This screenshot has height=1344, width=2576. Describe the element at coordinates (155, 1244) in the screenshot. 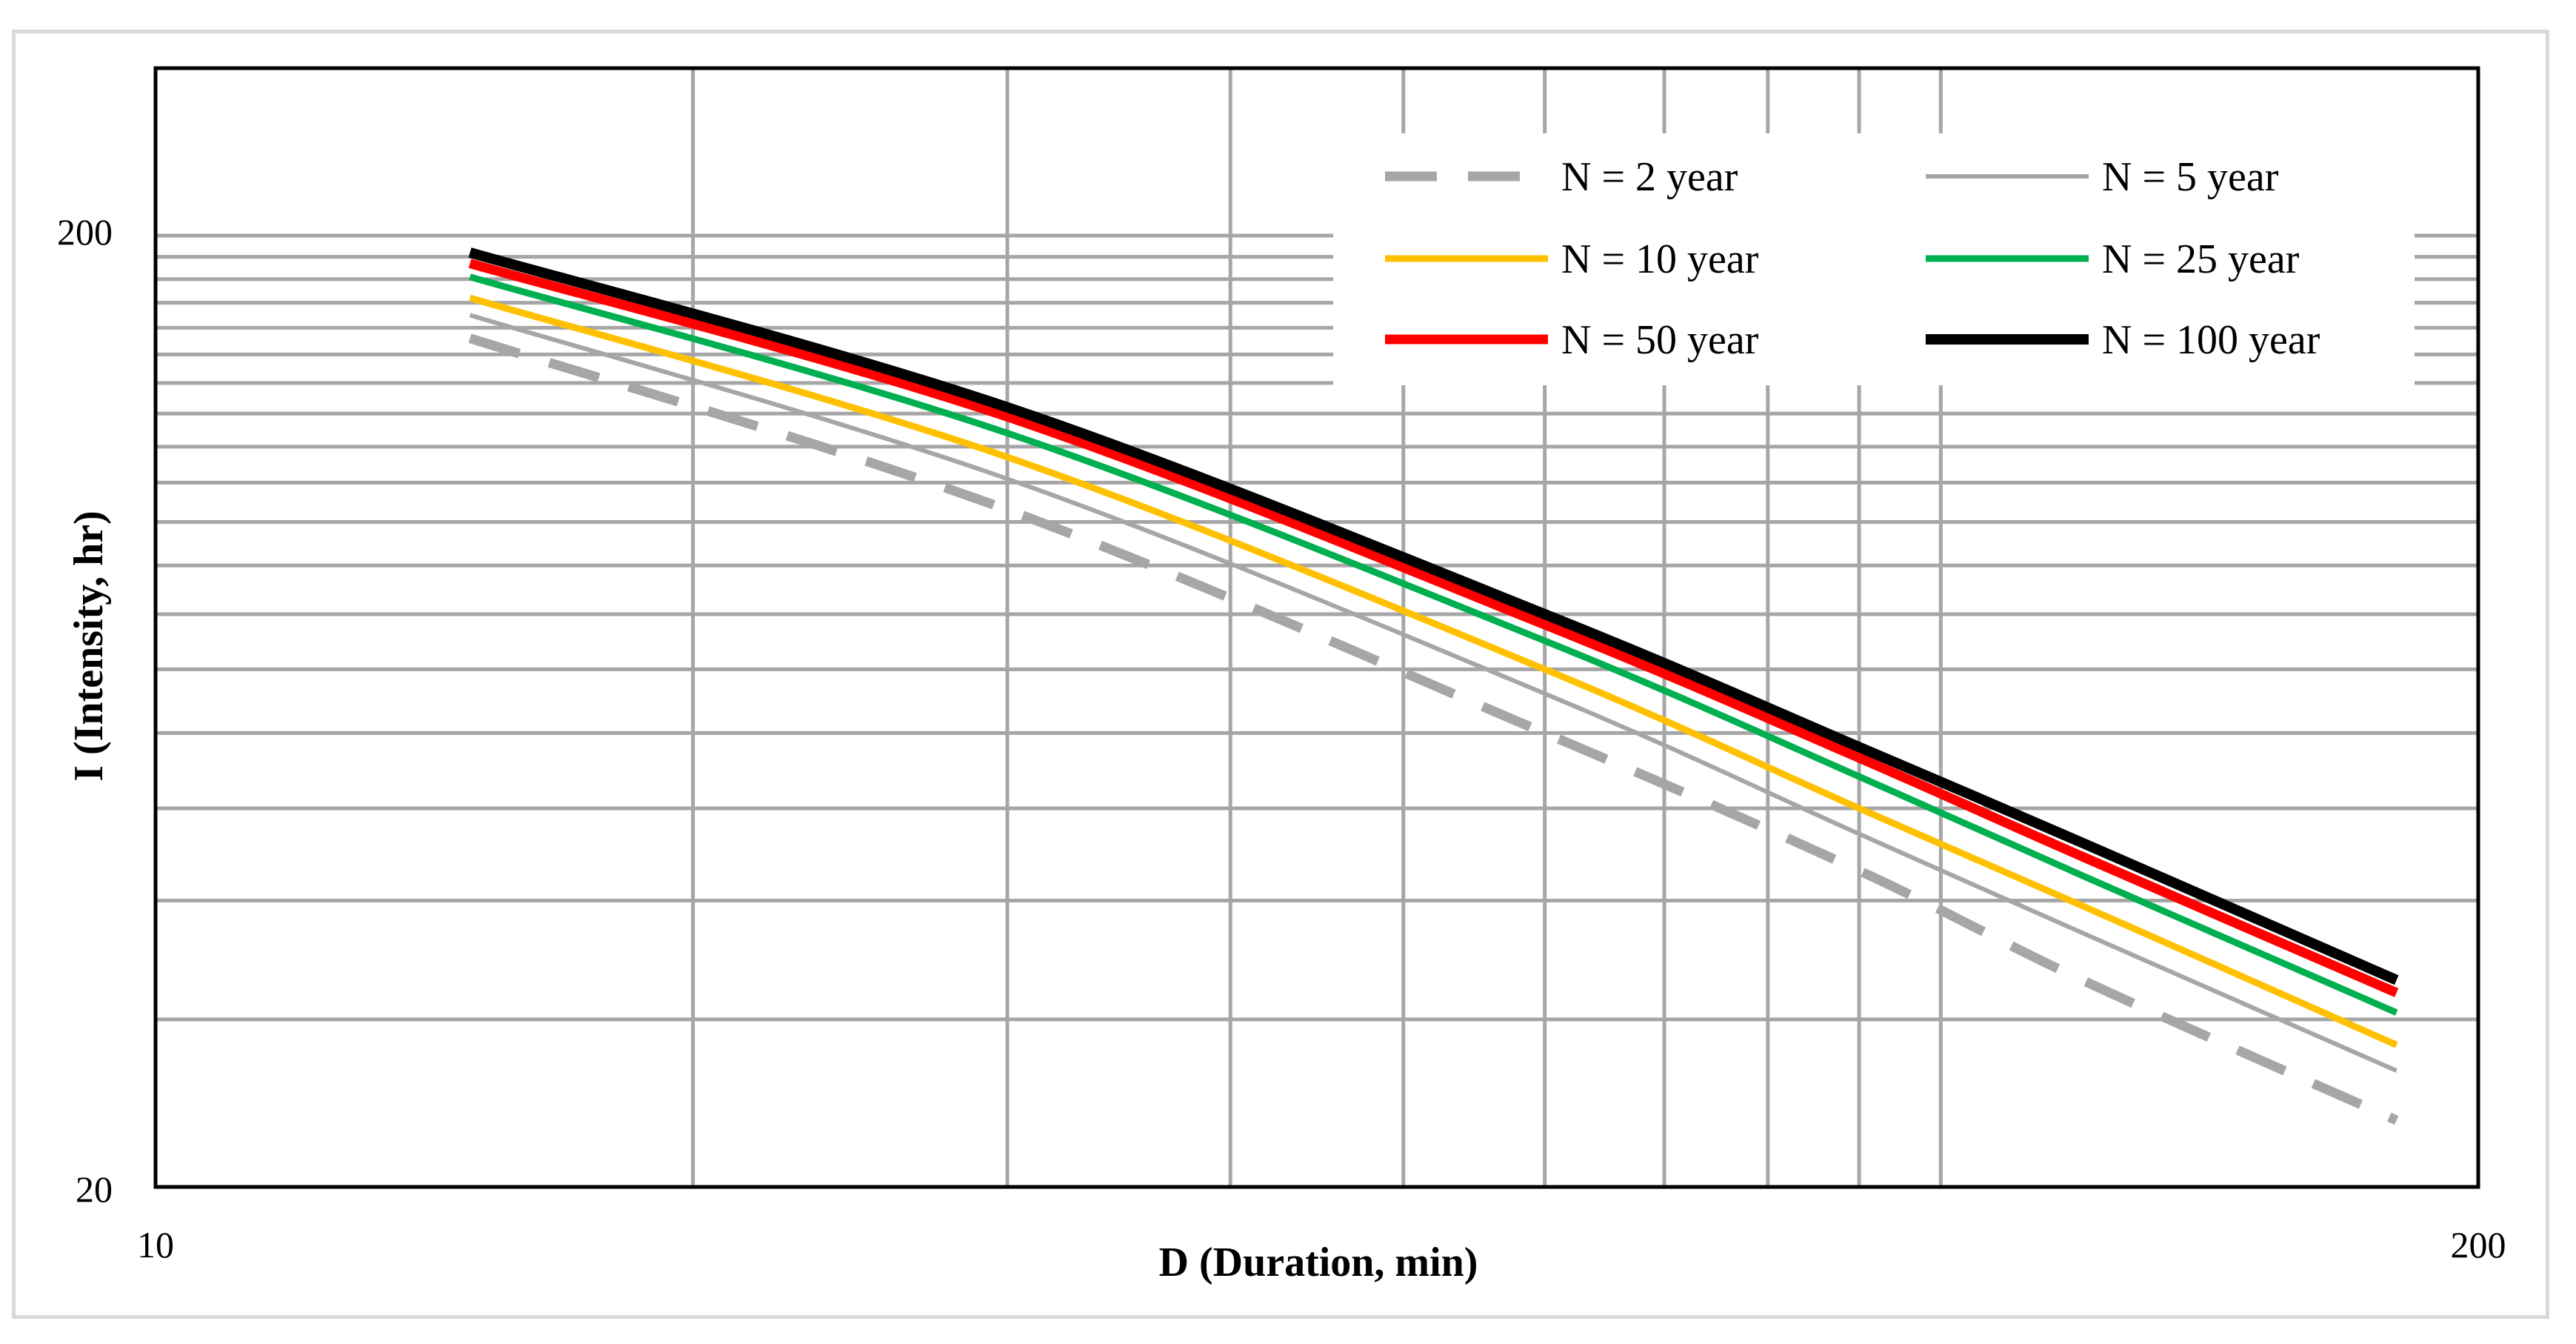

I see `x-tick-label-left: 10` at that location.